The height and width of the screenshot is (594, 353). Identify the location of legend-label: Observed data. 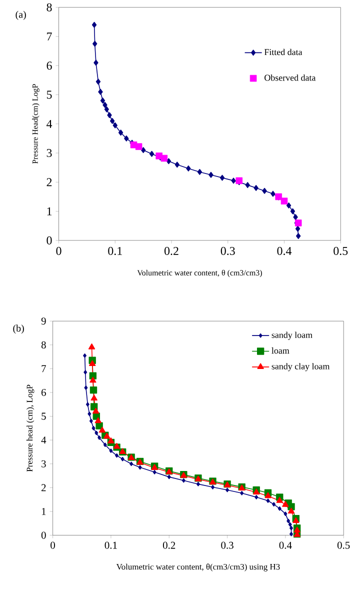
(290, 77).